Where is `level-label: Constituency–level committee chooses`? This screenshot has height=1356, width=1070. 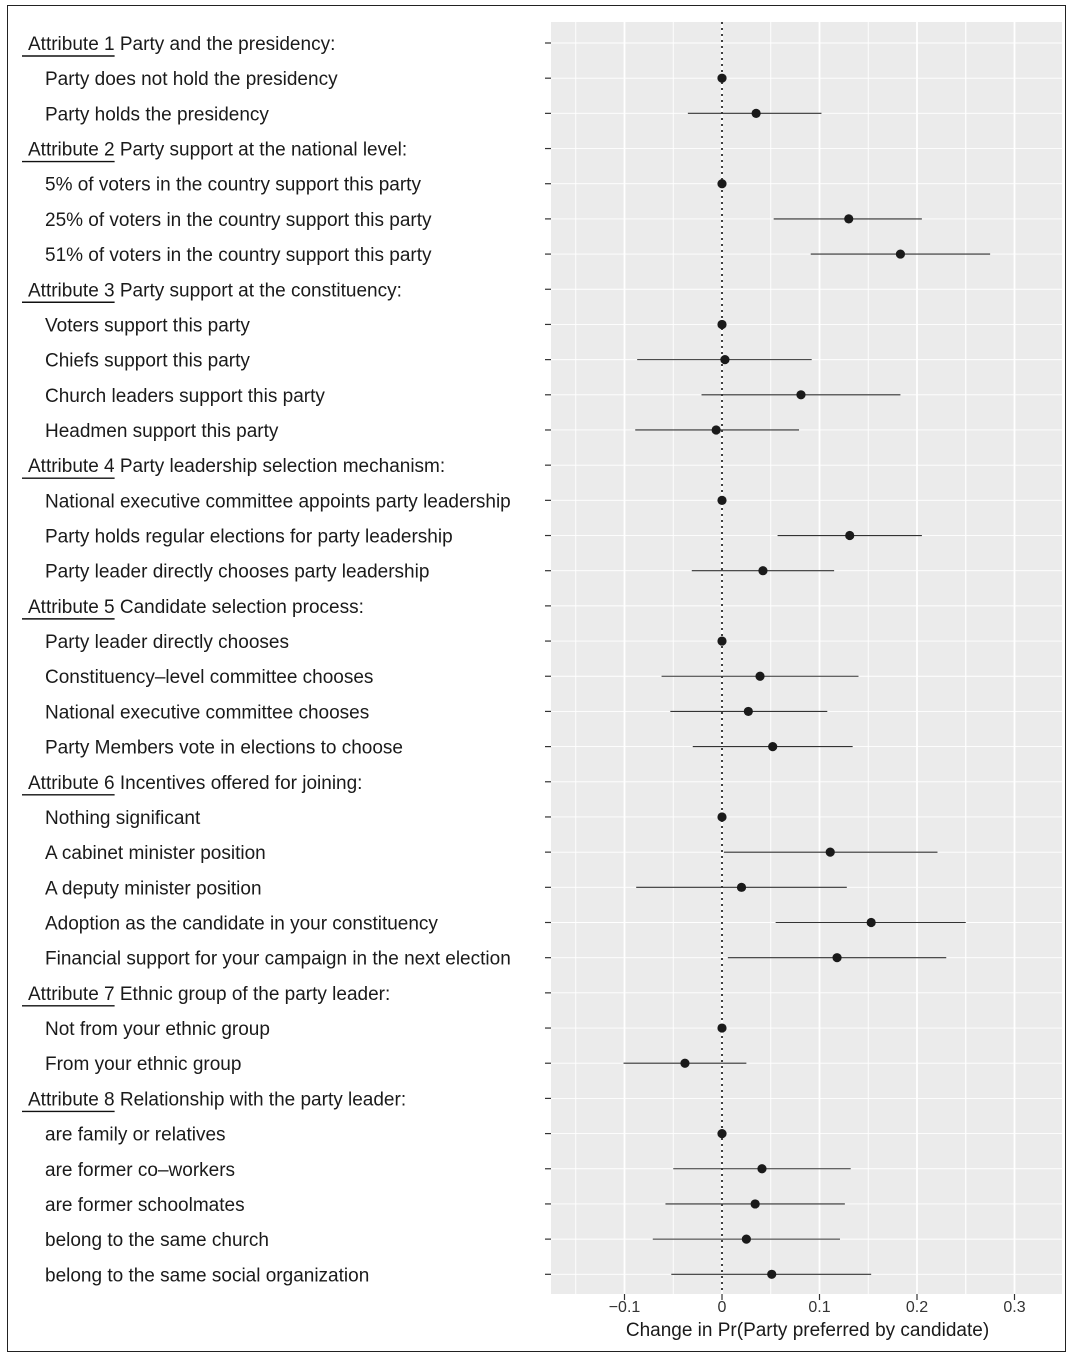
level-label: Constituency–level committee chooses is located at coordinates (209, 677).